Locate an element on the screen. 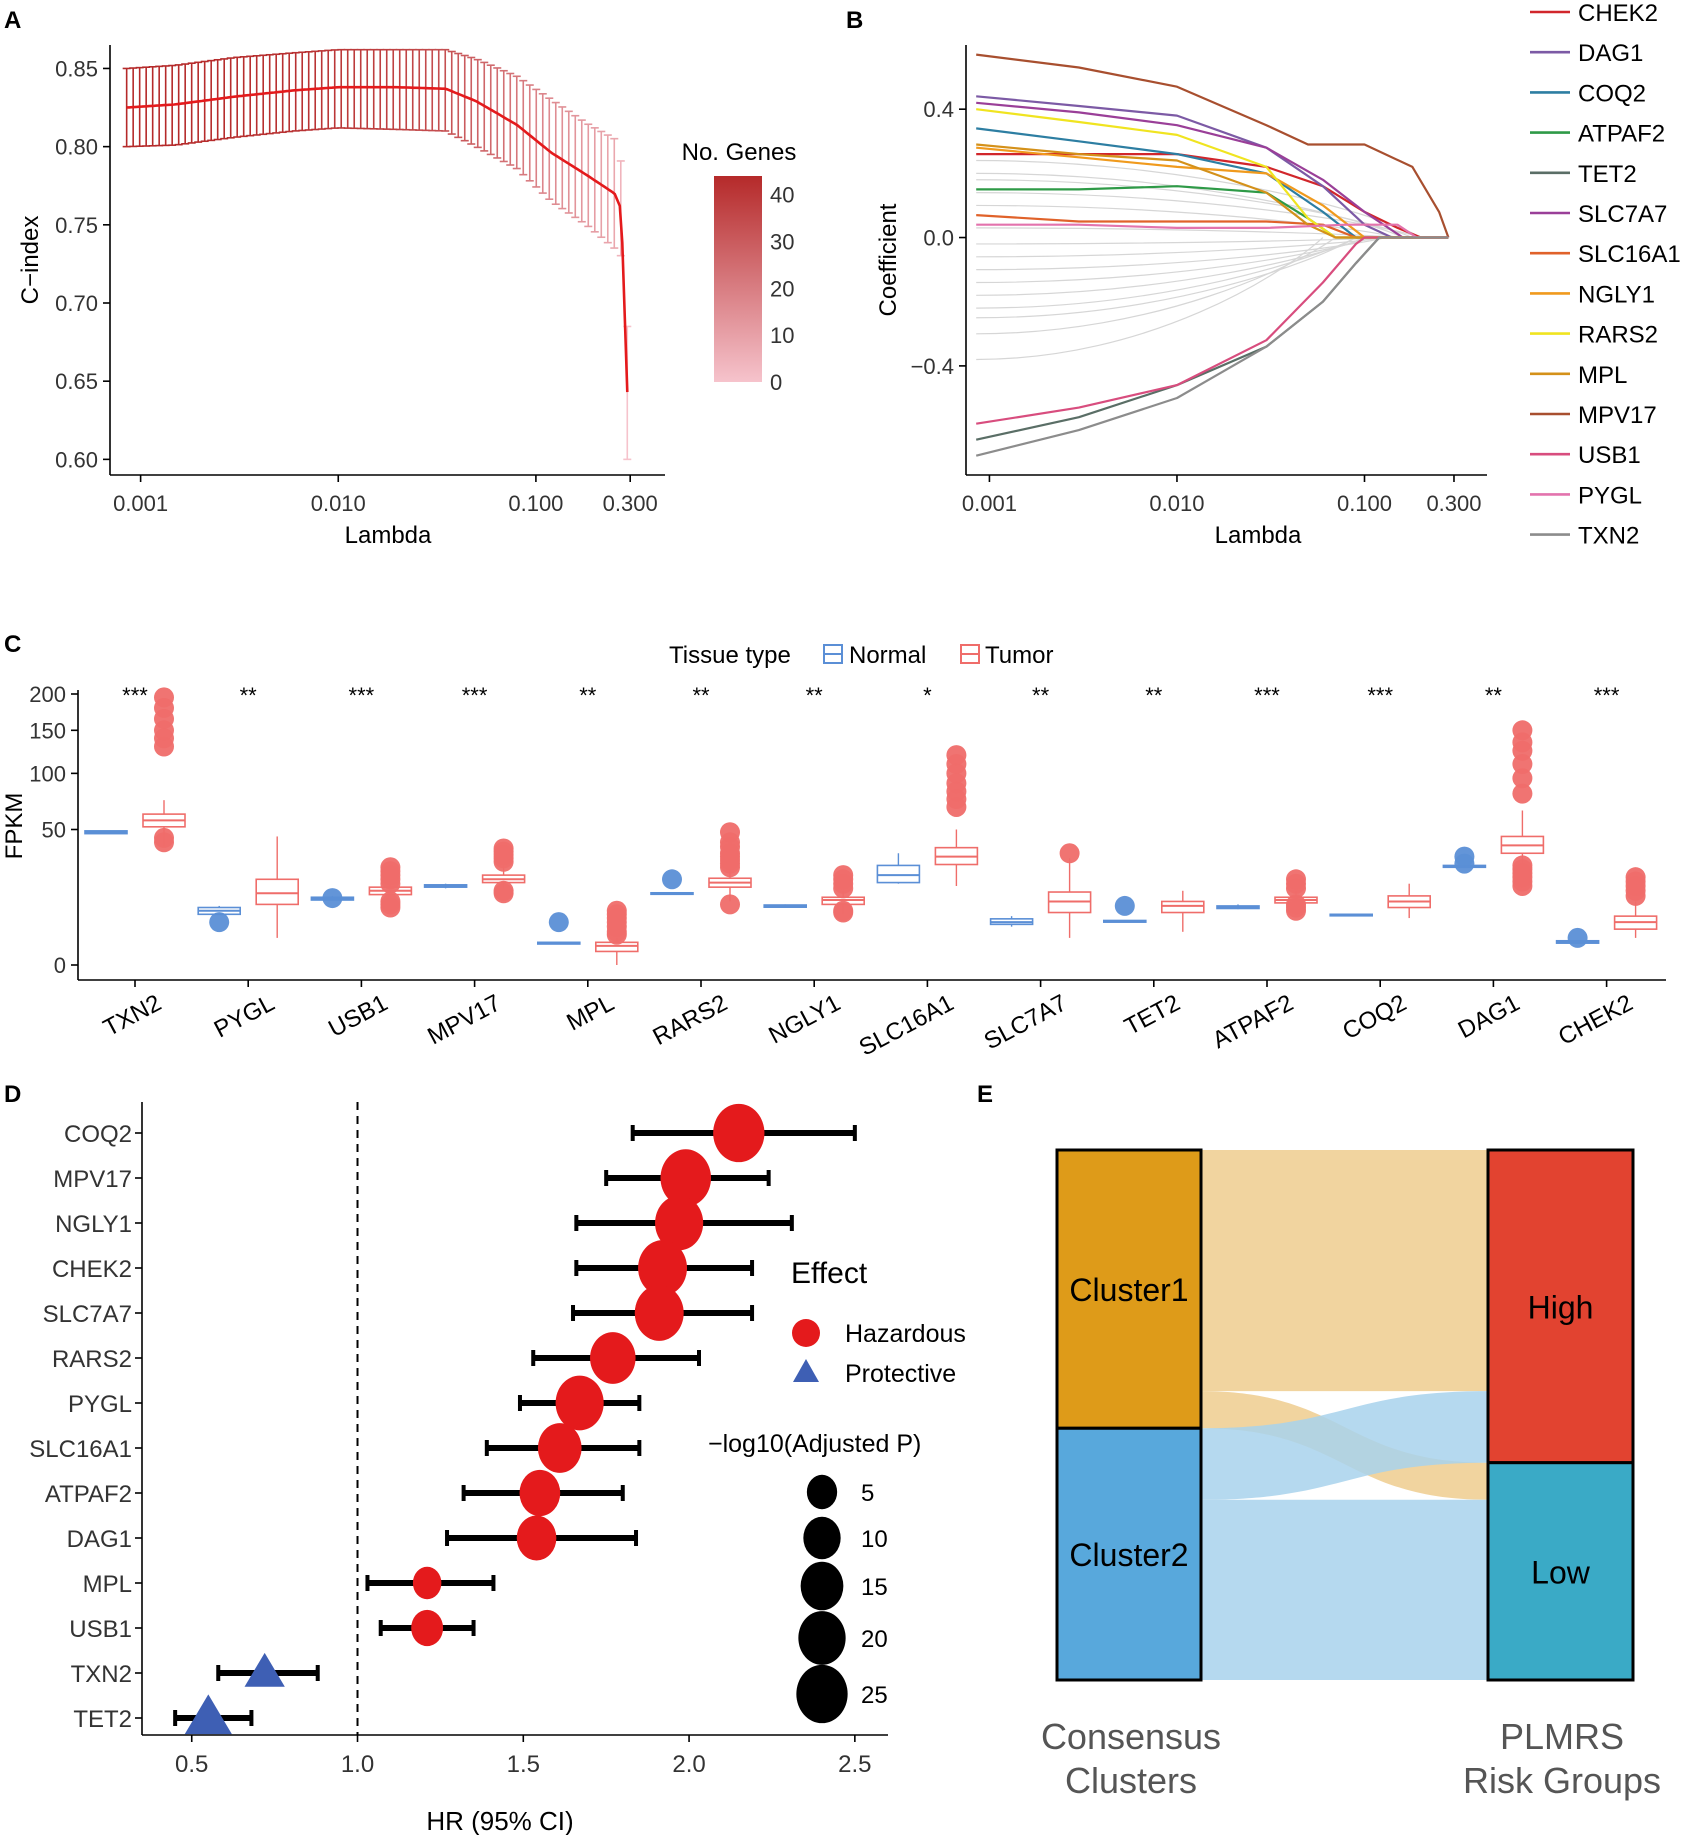 The width and height of the screenshot is (1689, 1835). gene-label: COQ2 is located at coordinates (98, 1134).